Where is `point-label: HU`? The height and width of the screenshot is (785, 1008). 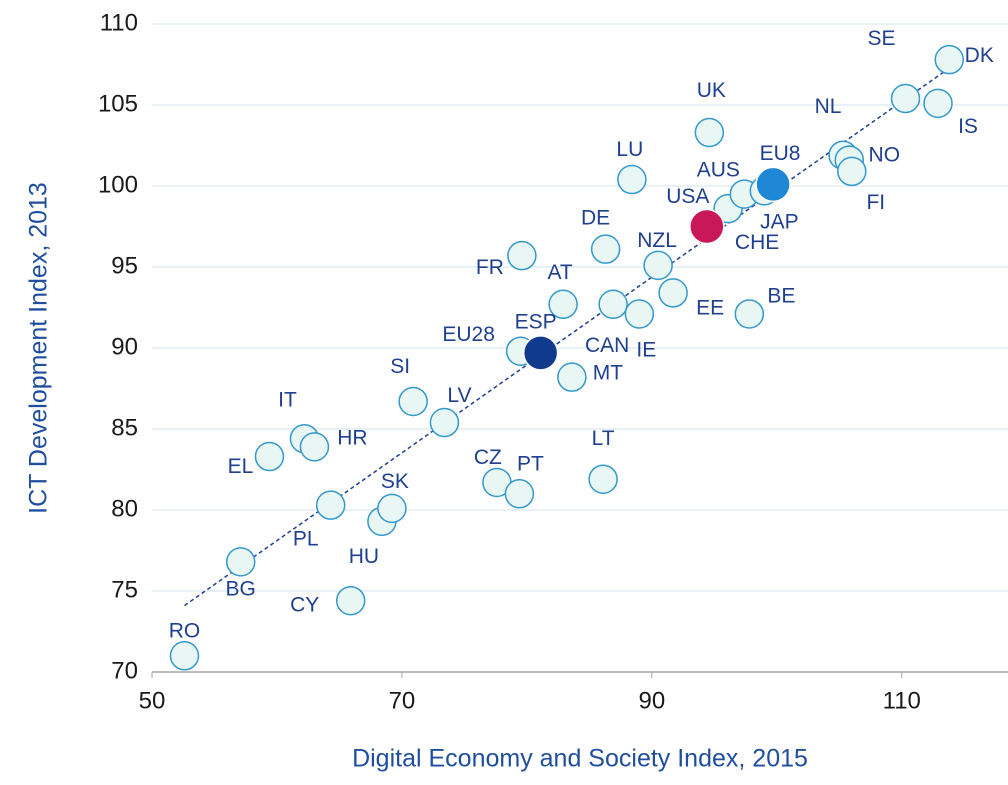
point-label: HU is located at coordinates (364, 556).